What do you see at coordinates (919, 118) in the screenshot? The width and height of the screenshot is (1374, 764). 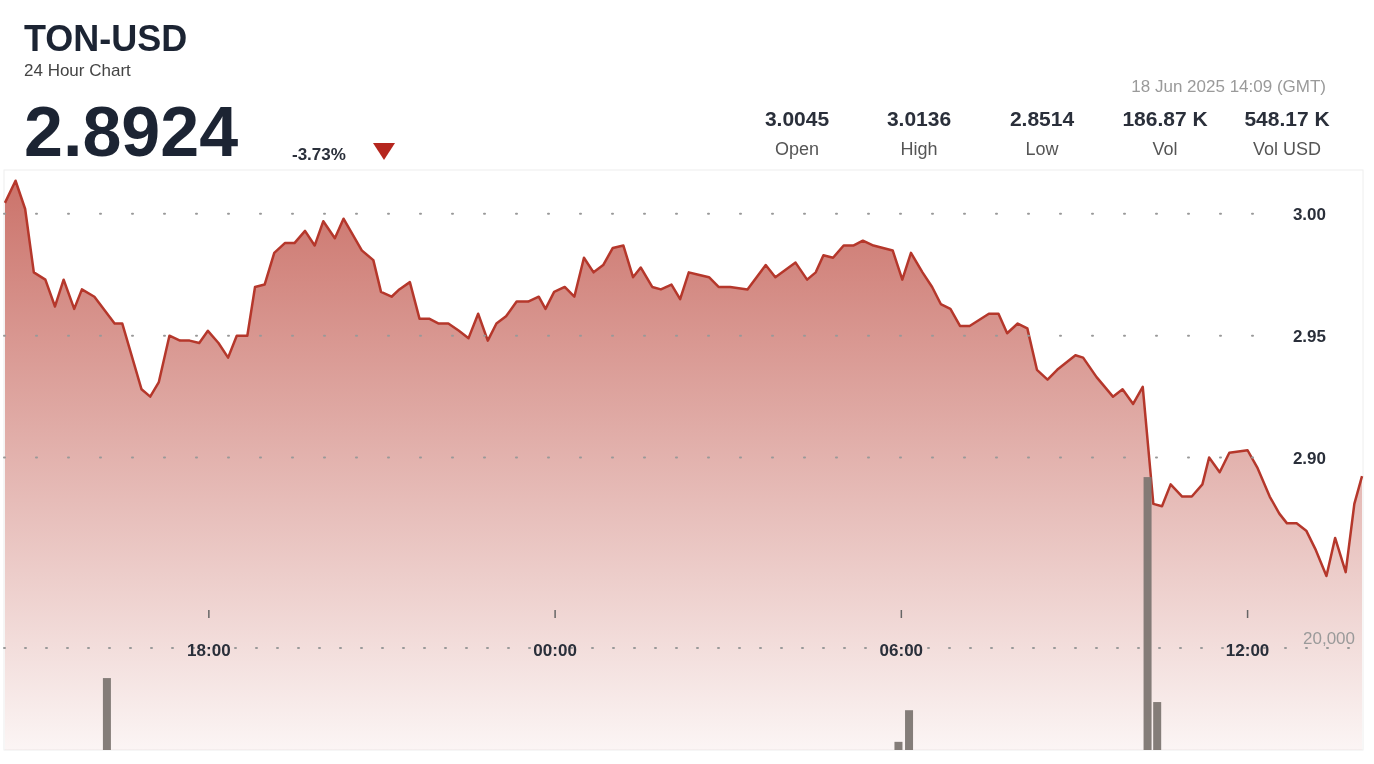 I see `text: 3.0136` at bounding box center [919, 118].